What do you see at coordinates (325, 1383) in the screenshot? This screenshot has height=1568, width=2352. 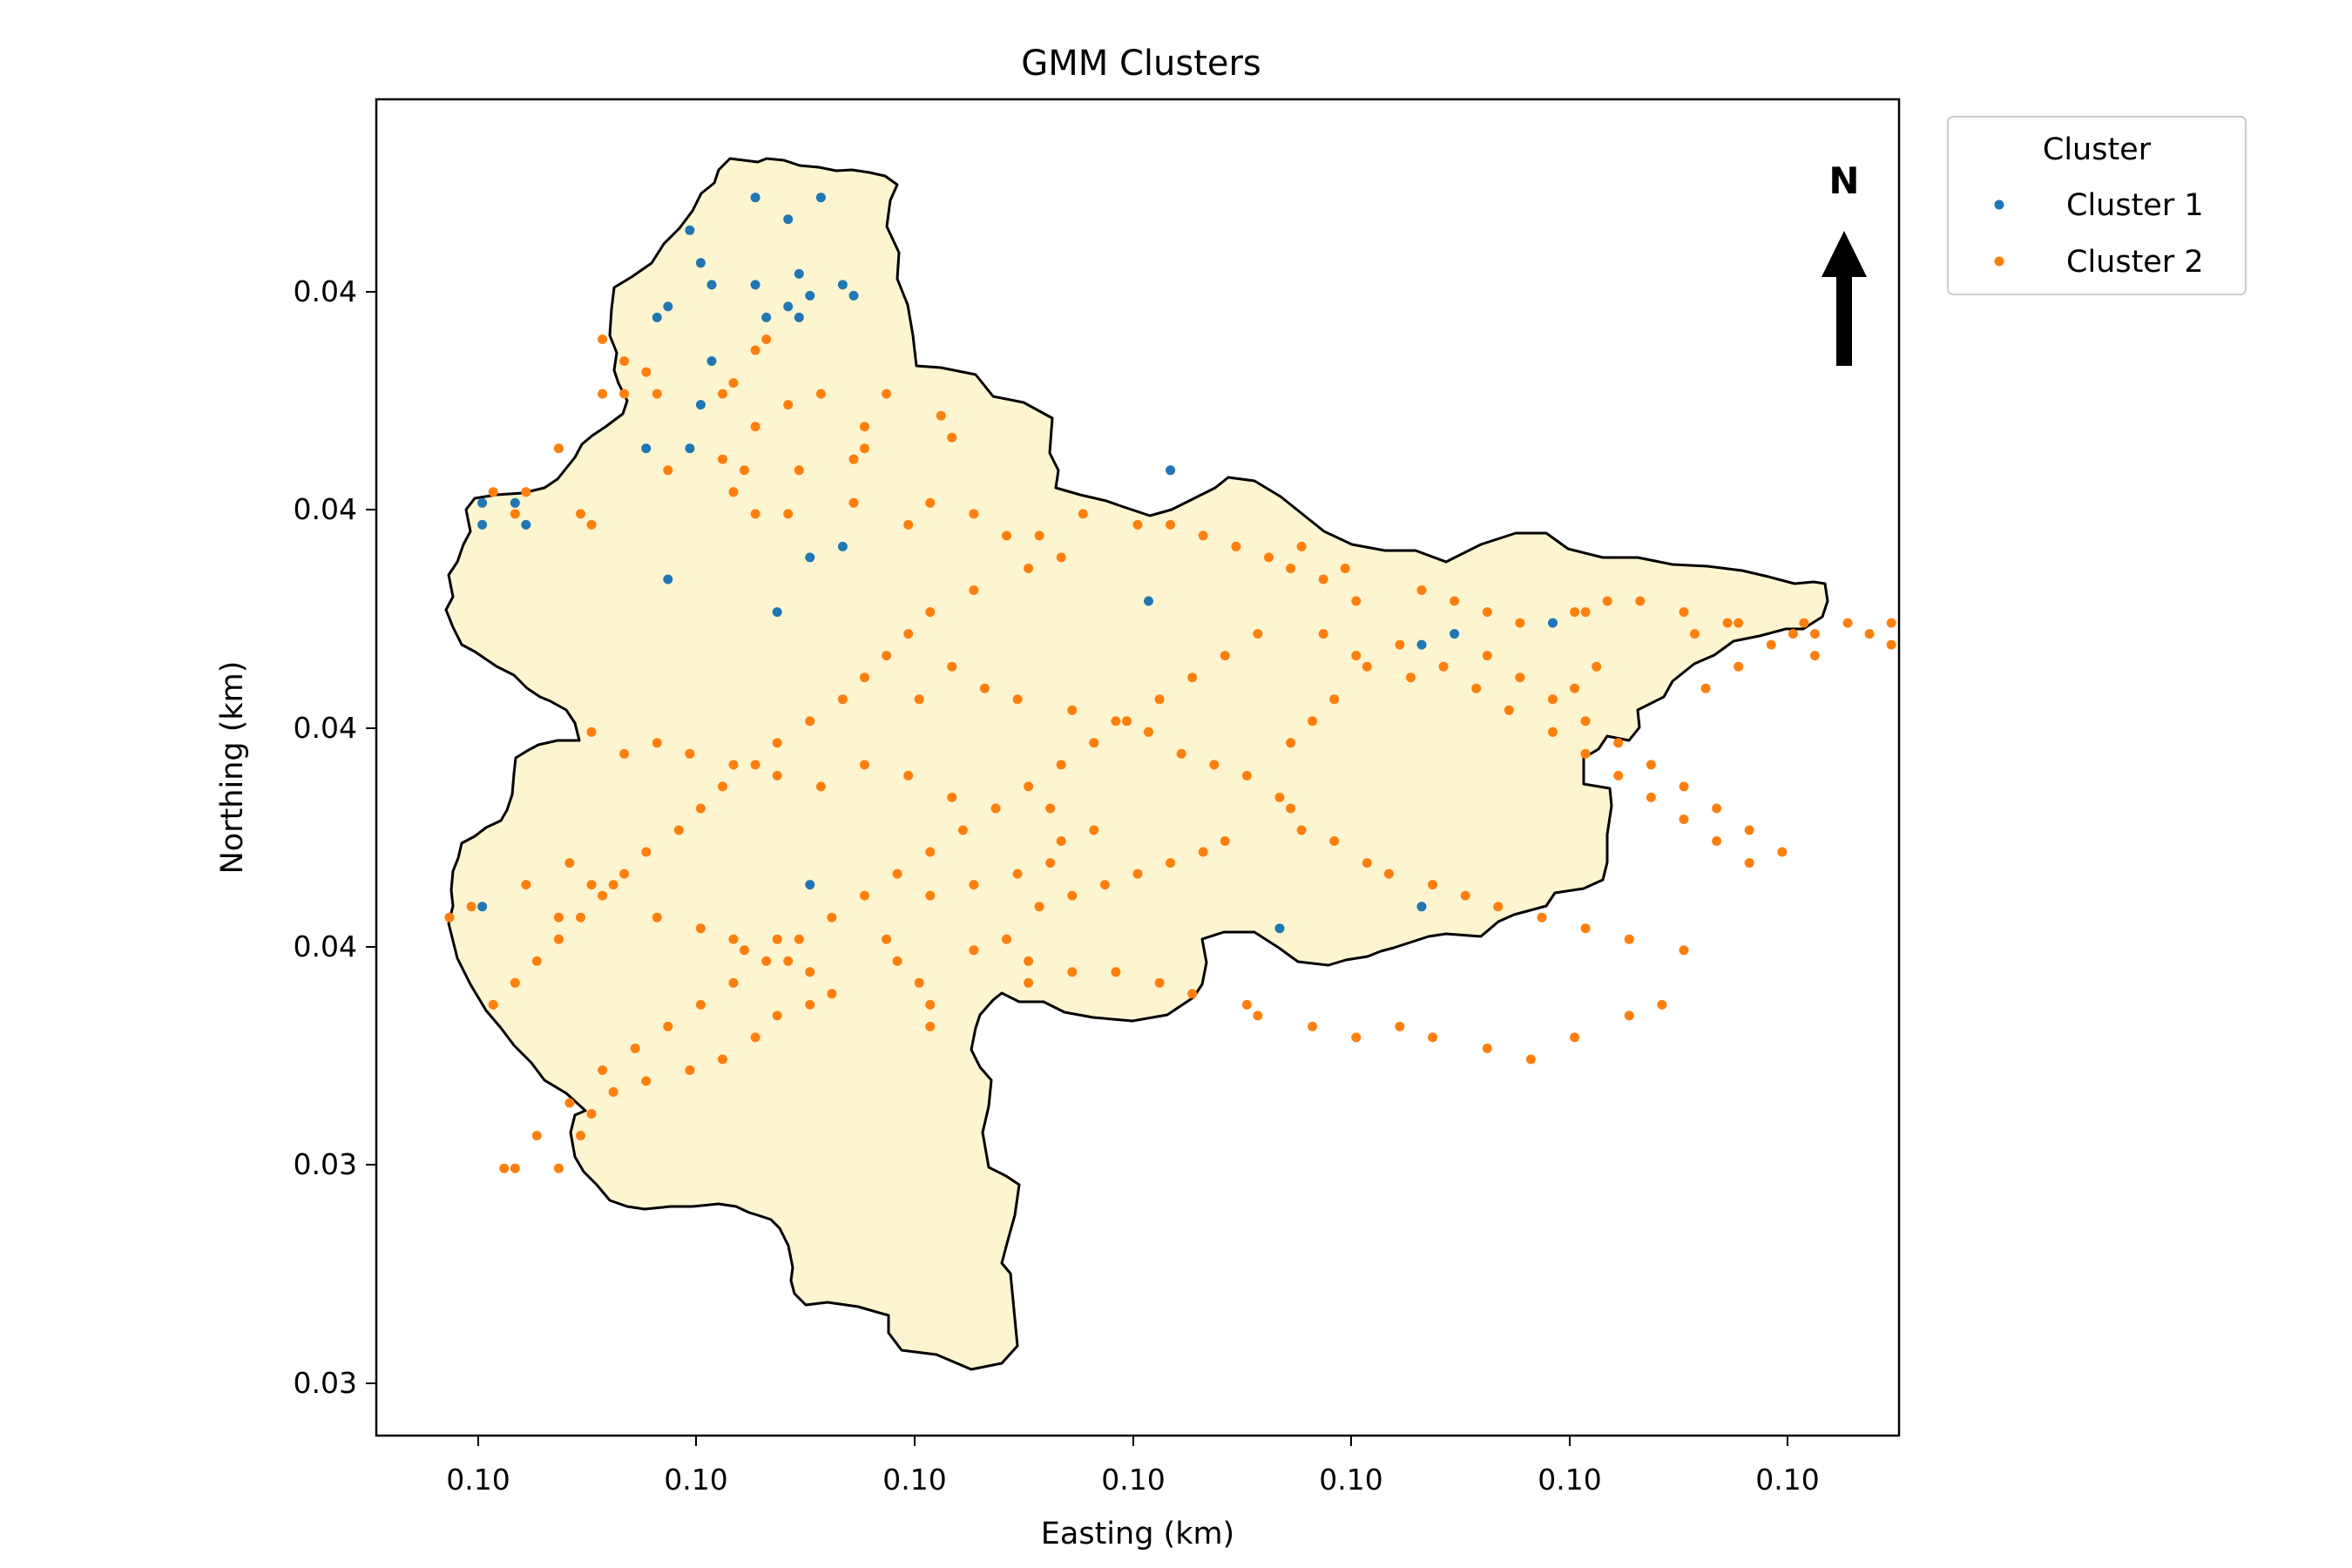 I see `y-tick-label: 0.03` at bounding box center [325, 1383].